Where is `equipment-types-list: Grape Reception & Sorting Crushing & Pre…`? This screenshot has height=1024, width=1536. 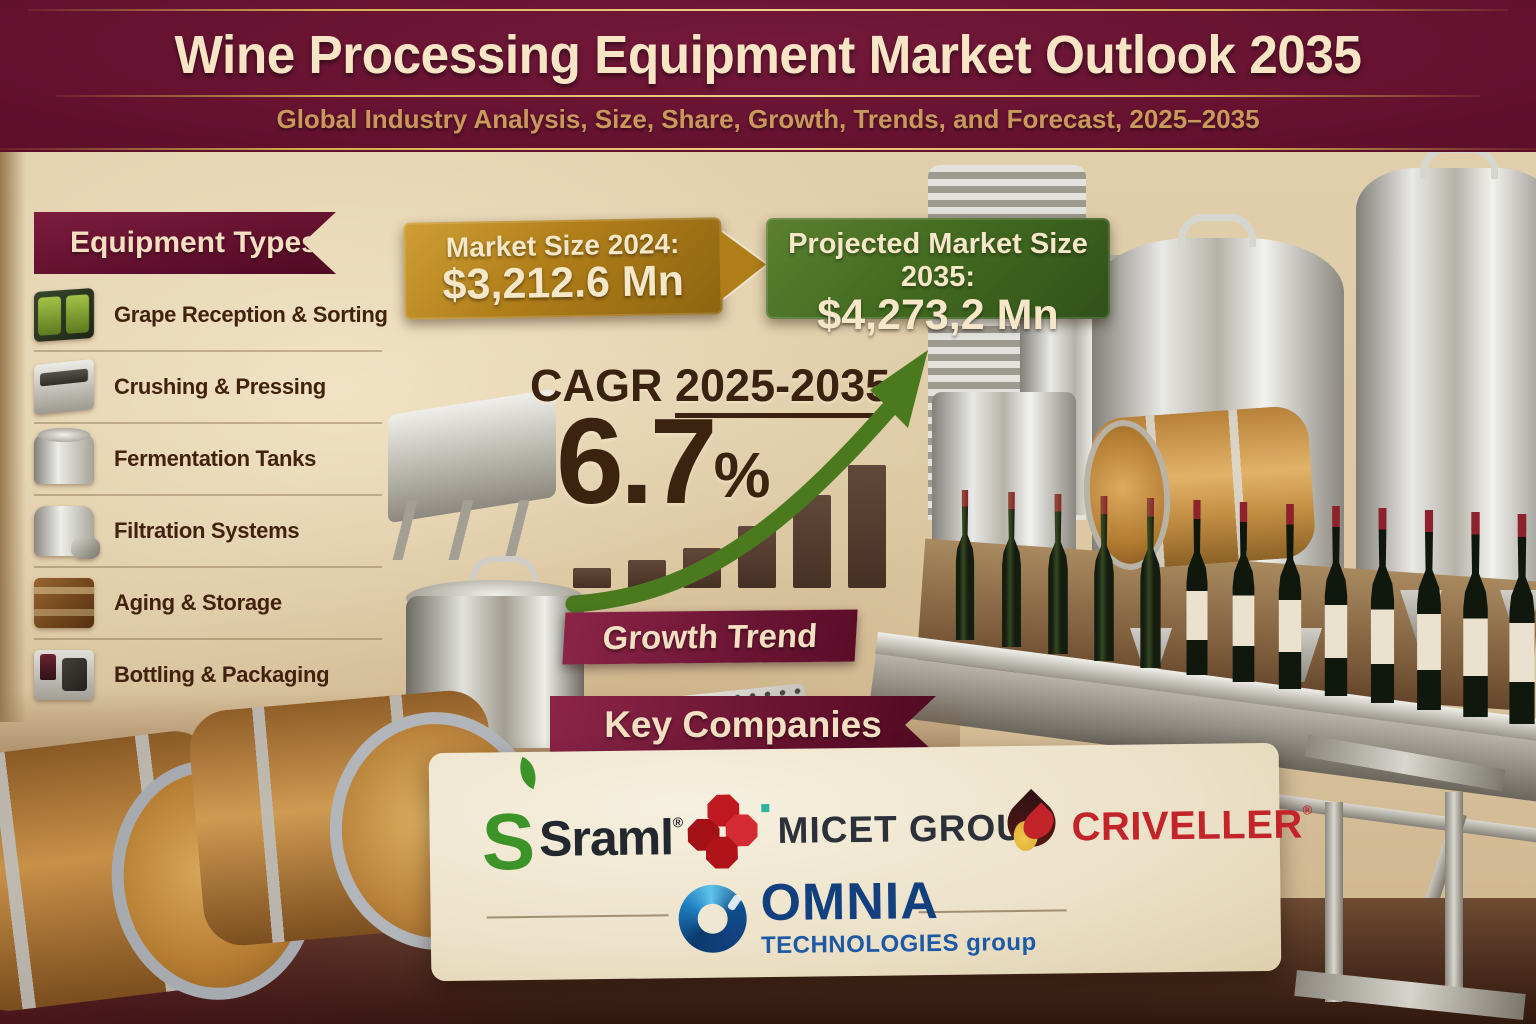 equipment-types-list: Grape Reception & Sorting Crushing & Pre… is located at coordinates (211, 495).